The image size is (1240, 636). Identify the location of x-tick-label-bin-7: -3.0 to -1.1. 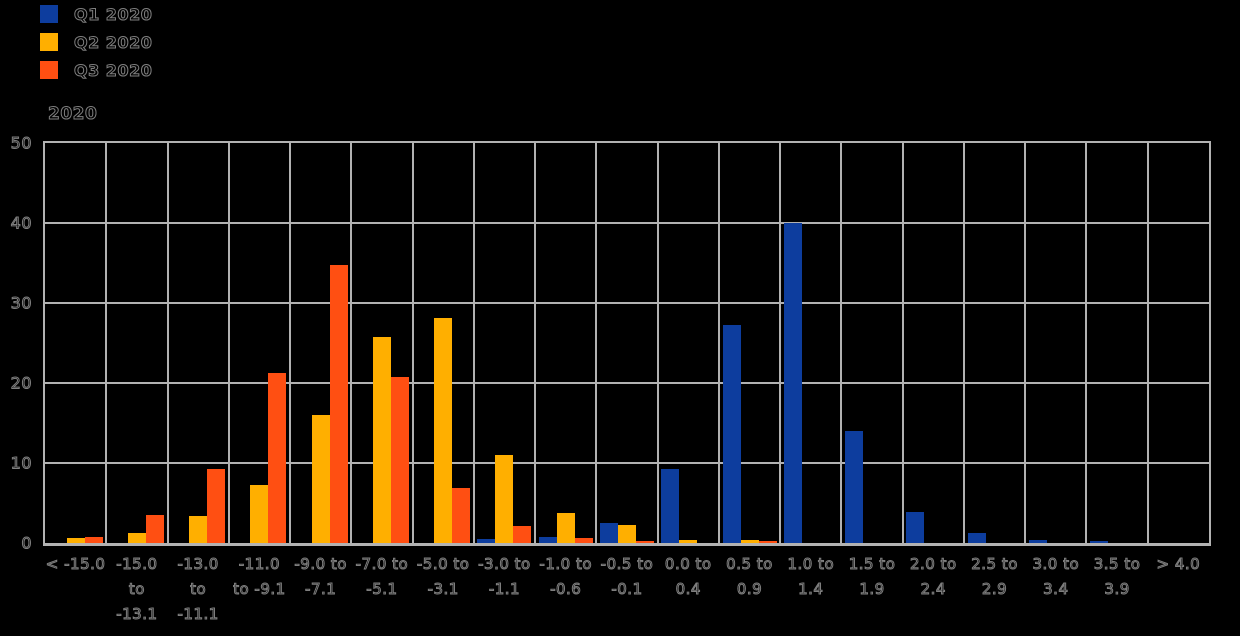
(504, 577).